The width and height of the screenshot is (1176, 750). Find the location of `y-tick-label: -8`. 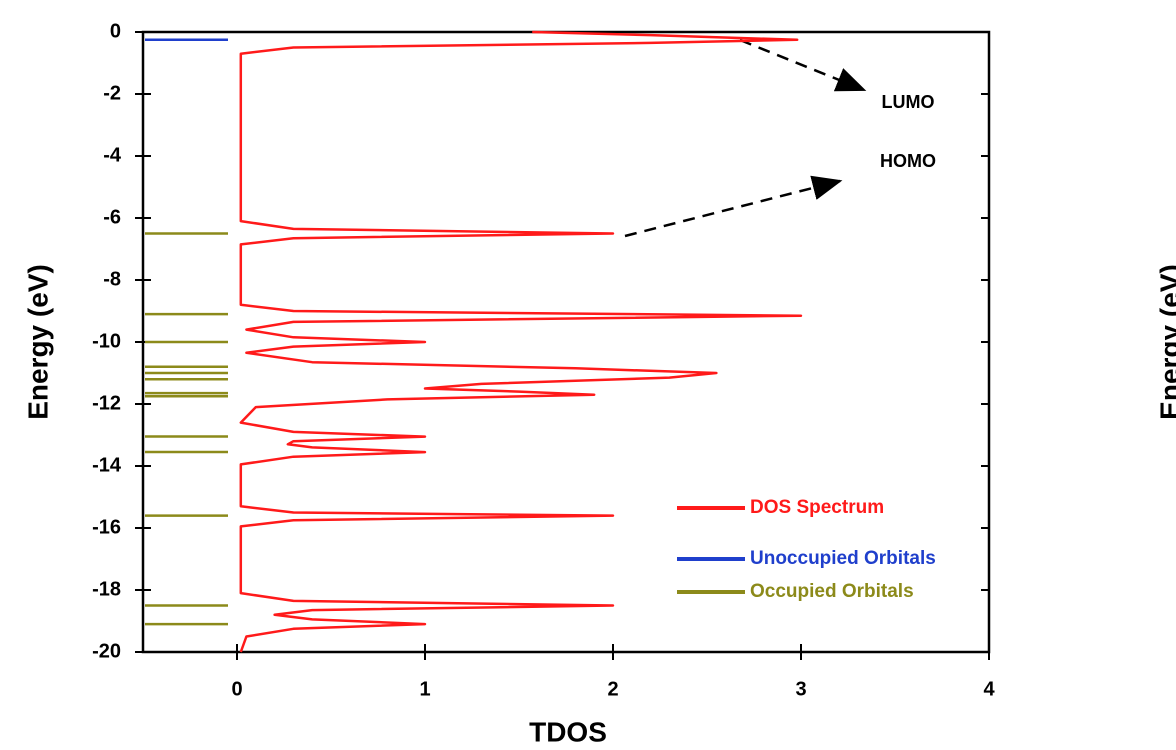

y-tick-label: -8 is located at coordinates (112, 279).